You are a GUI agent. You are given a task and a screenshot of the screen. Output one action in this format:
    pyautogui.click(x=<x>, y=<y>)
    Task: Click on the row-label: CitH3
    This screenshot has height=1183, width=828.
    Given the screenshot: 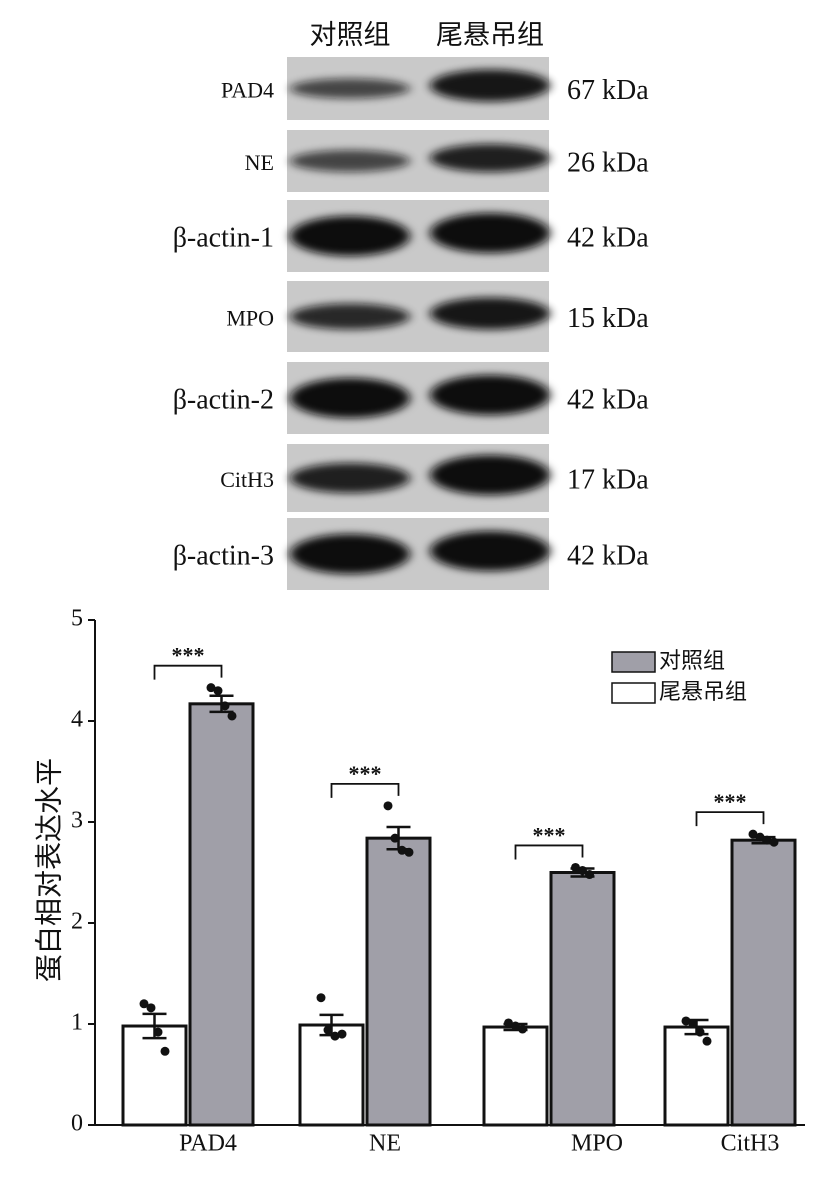 What is the action you would take?
    pyautogui.click(x=247, y=479)
    